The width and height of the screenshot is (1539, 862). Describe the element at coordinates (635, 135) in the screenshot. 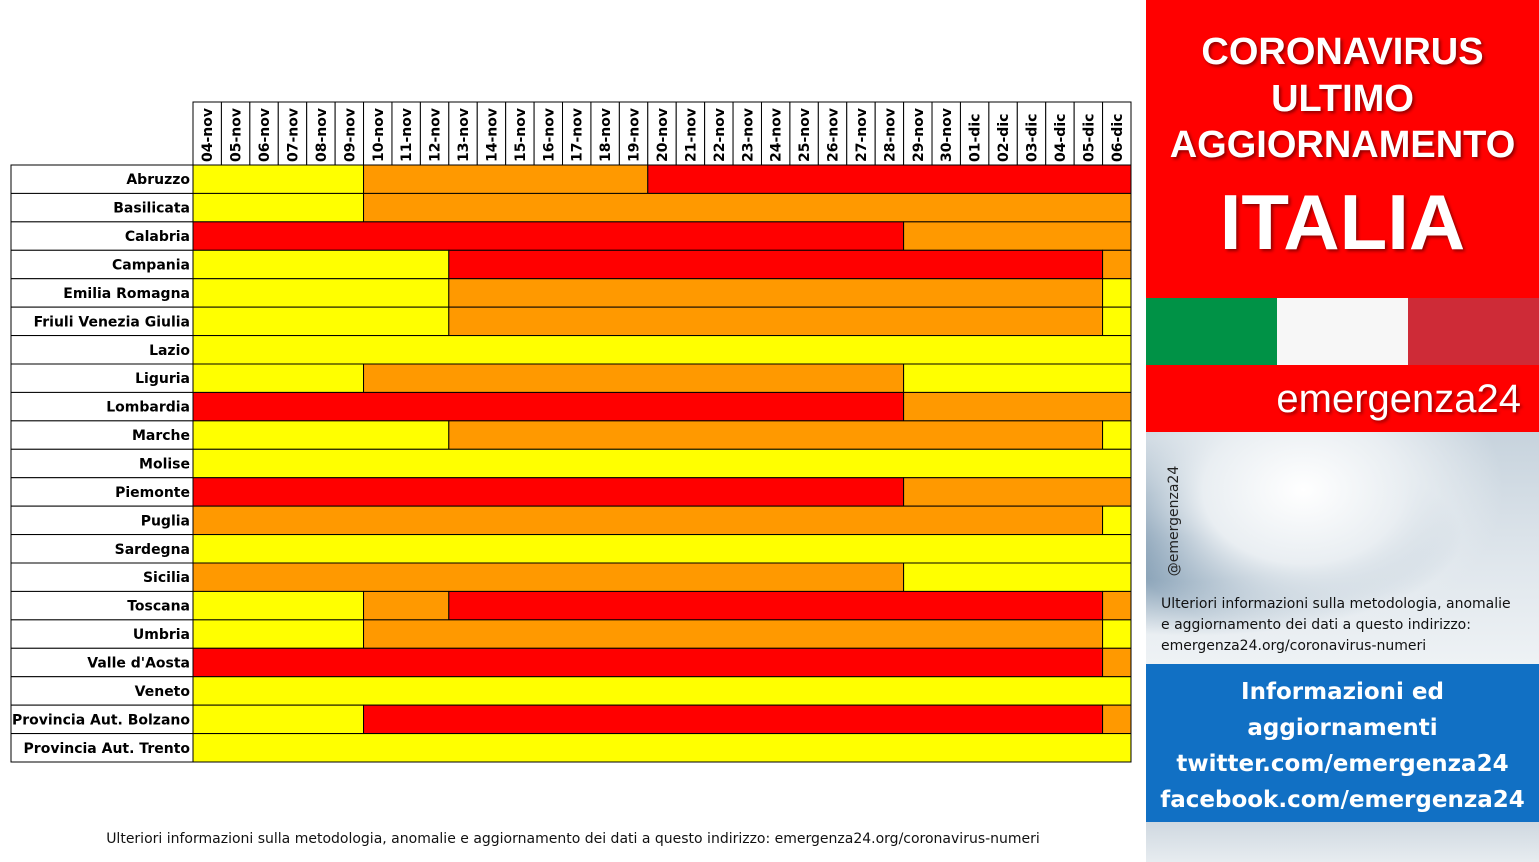

I see `date-label: 19-nov` at that location.